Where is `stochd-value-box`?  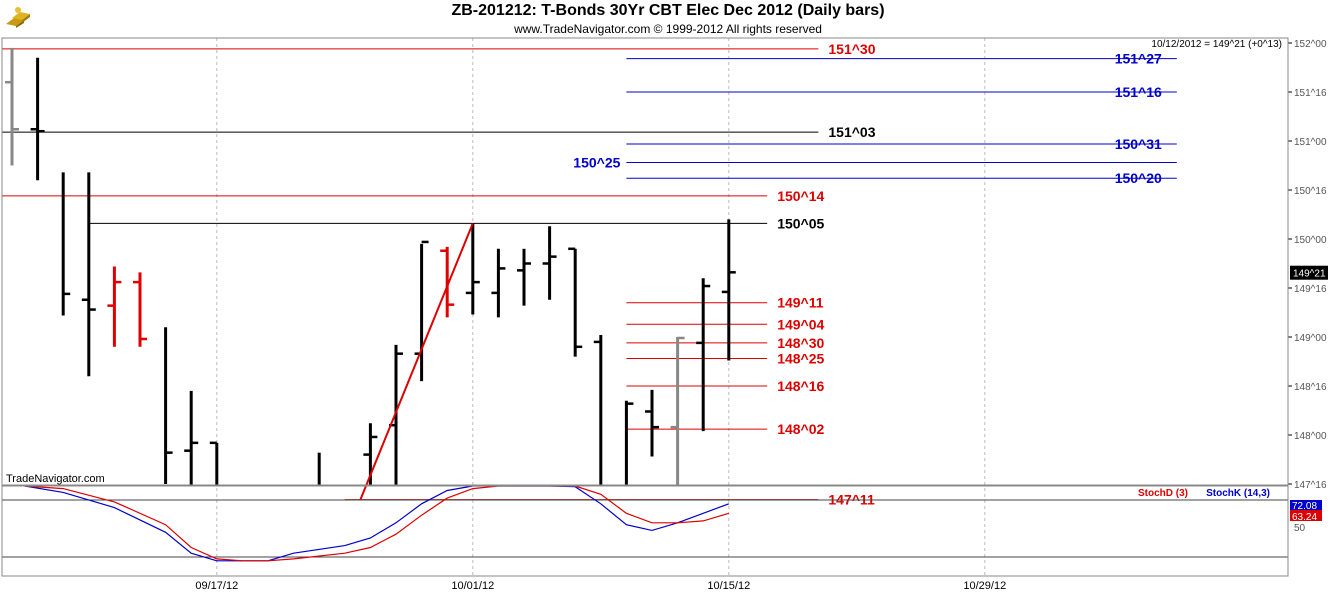 stochd-value-box is located at coordinates (1306, 515).